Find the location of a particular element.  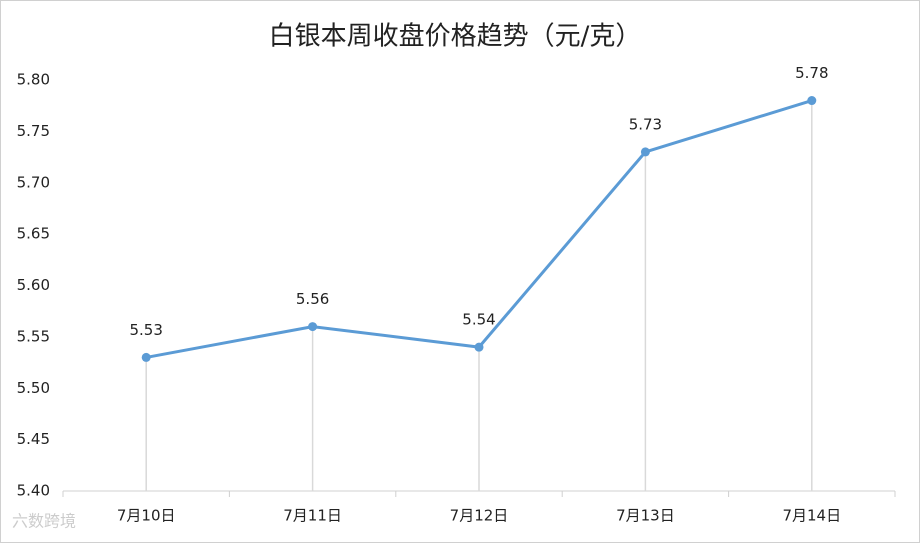

y-tick-label: 5.55 is located at coordinates (33, 336).